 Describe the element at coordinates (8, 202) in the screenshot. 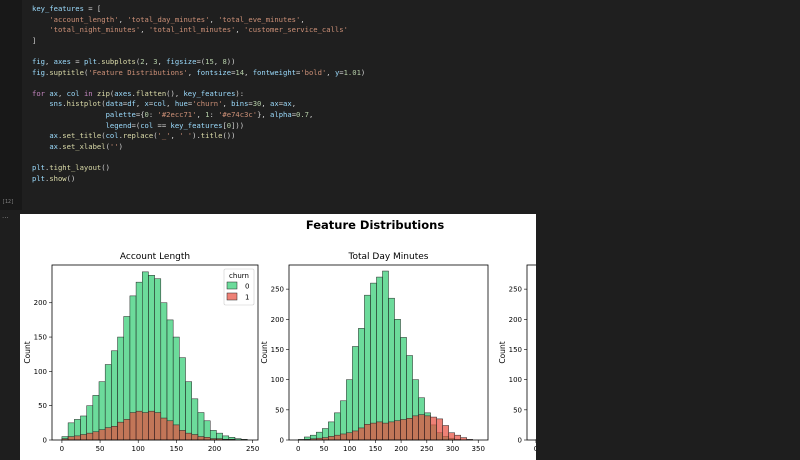

I see `execution-count: [12]` at that location.